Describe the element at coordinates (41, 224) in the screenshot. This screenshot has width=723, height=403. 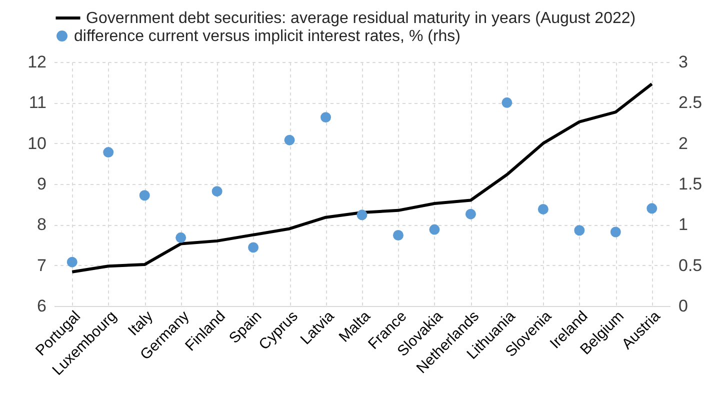
I see `y-tick-label: 8` at that location.